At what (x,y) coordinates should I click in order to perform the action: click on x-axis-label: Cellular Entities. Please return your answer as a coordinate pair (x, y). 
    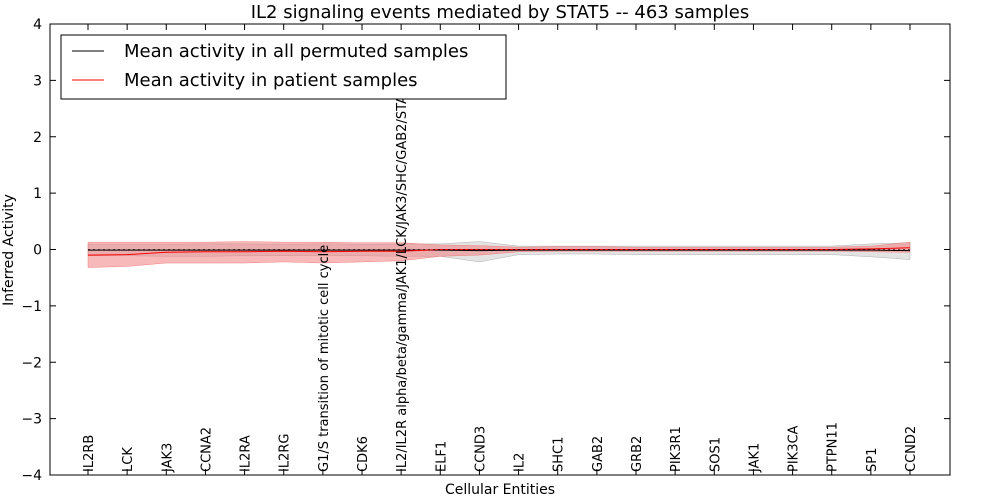
    Looking at the image, I should click on (500, 490).